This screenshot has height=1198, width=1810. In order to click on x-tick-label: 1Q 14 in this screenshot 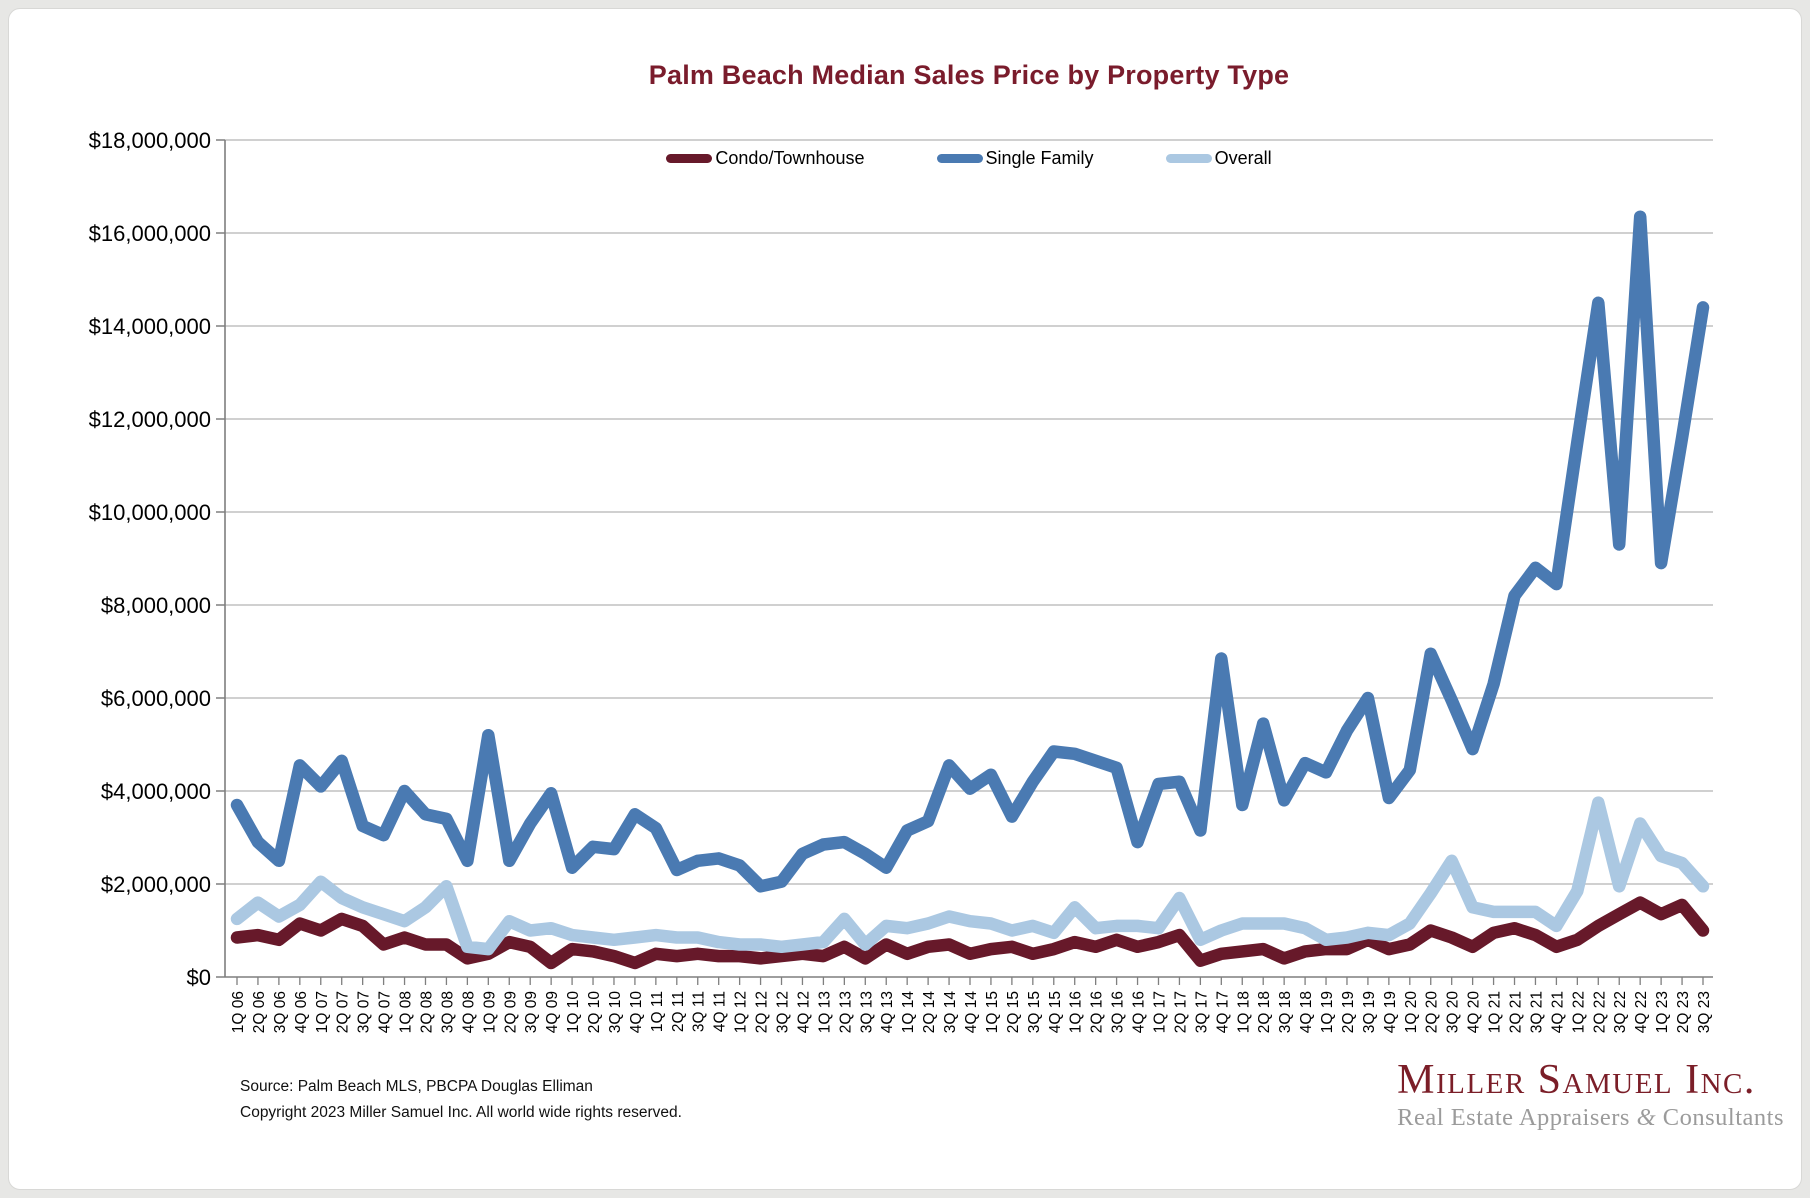, I will do `click(908, 1012)`.